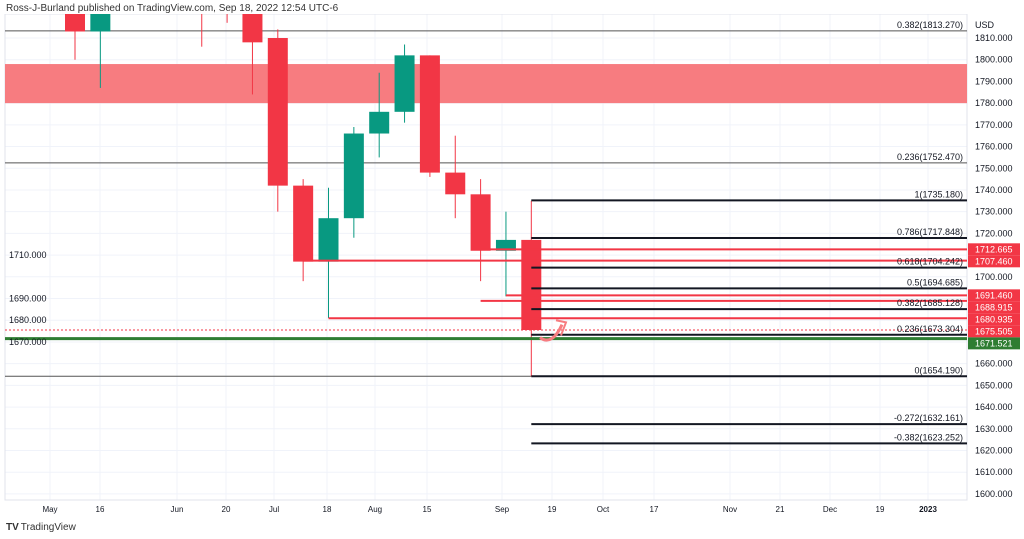  What do you see at coordinates (274, 509) in the screenshot?
I see `x-tick-label: Jul` at bounding box center [274, 509].